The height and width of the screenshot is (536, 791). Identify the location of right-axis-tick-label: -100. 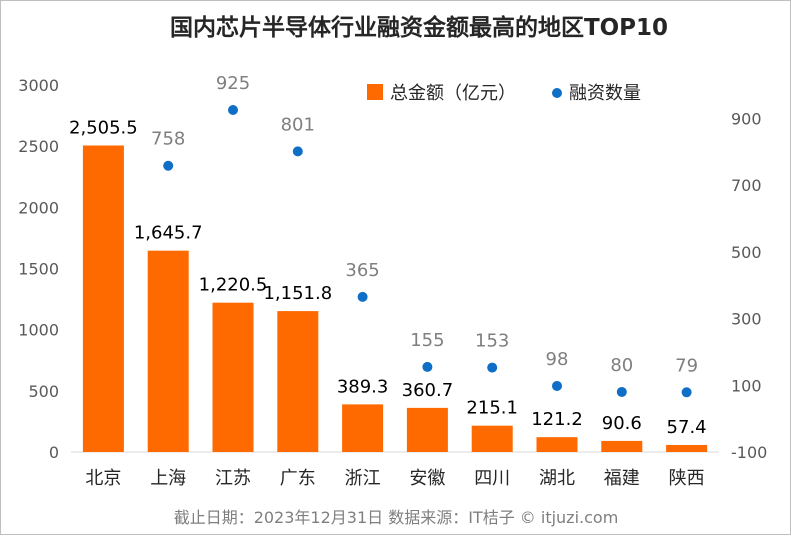
(749, 452).